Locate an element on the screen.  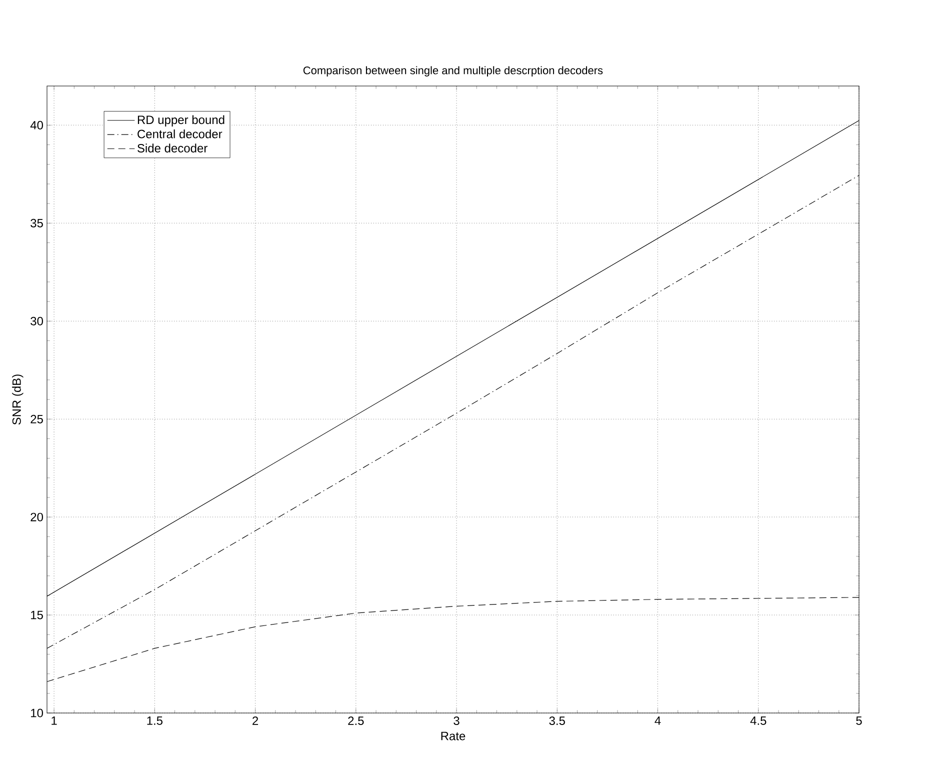
y-axis-title: SNR (dB) is located at coordinates (18, 399).